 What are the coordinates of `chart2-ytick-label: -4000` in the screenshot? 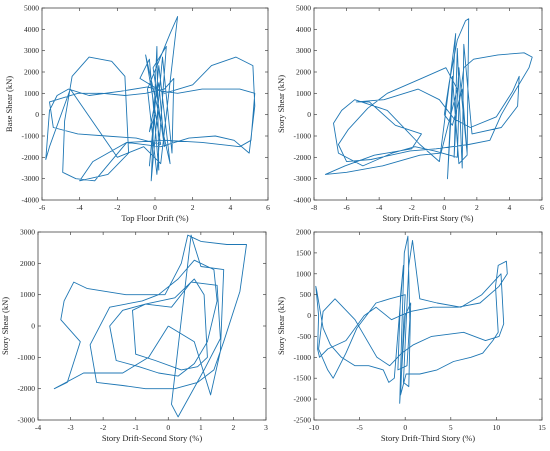 It's located at (303, 200).